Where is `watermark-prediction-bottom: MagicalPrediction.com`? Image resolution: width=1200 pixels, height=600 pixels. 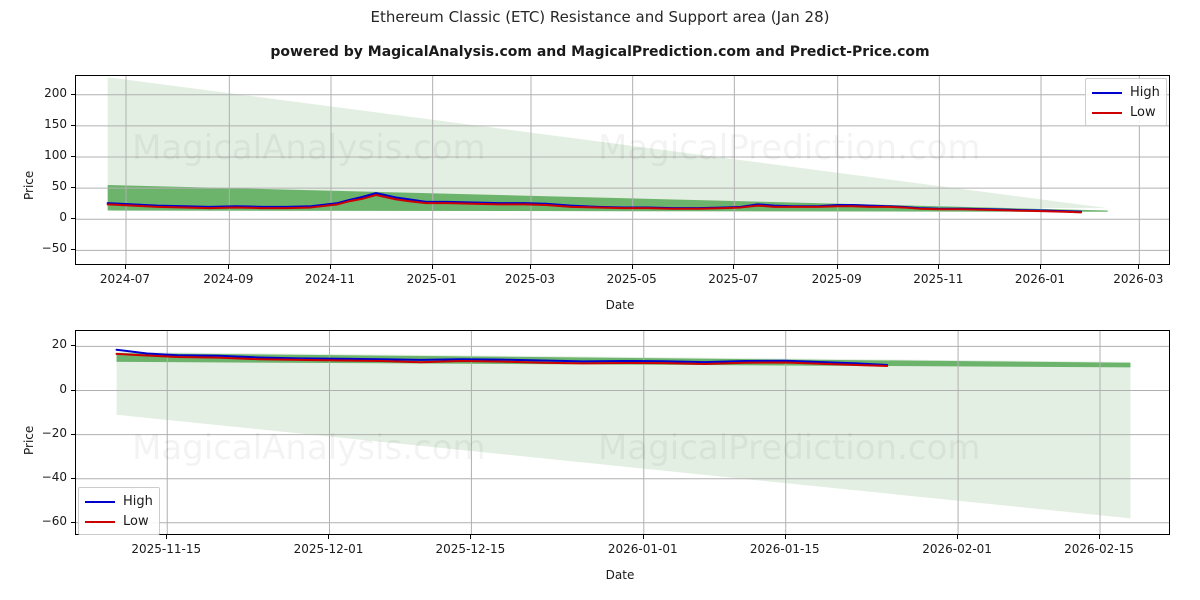
watermark-prediction-bottom: MagicalPrediction.com is located at coordinates (789, 448).